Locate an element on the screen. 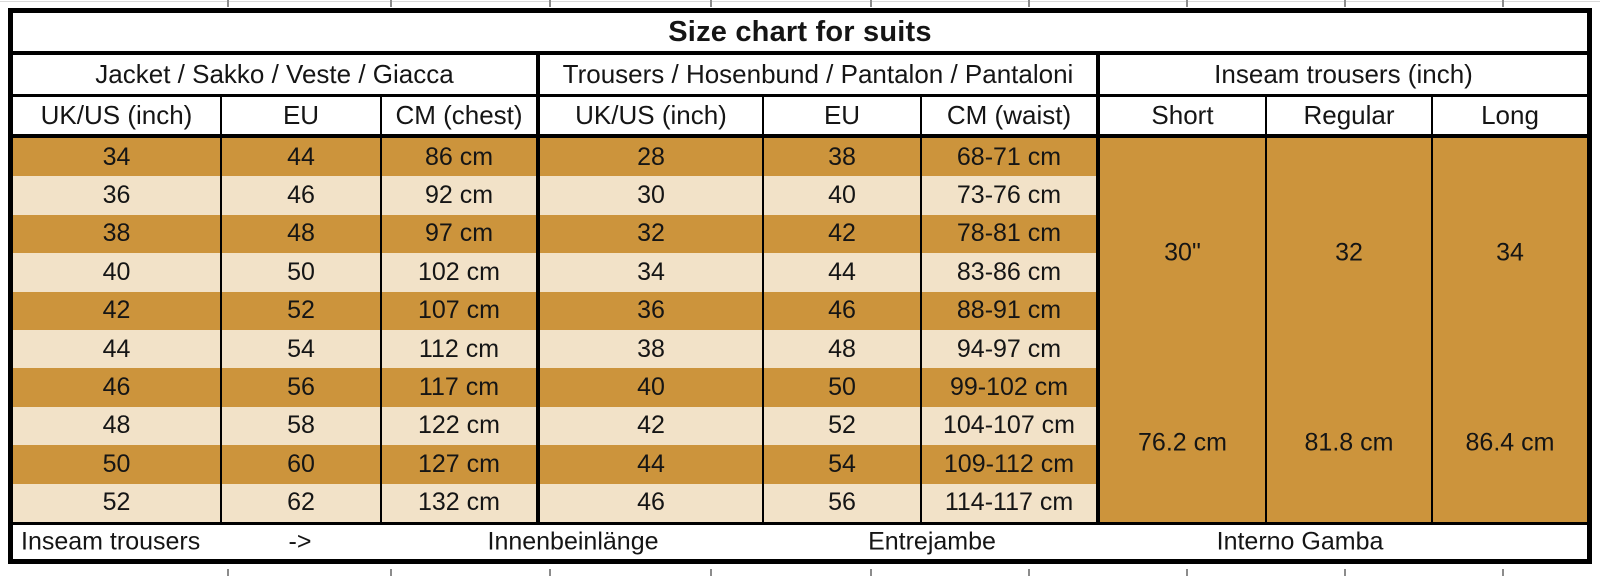 The height and width of the screenshot is (576, 1600). inseam-cm-value: 81.8 cm is located at coordinates (1349, 442).